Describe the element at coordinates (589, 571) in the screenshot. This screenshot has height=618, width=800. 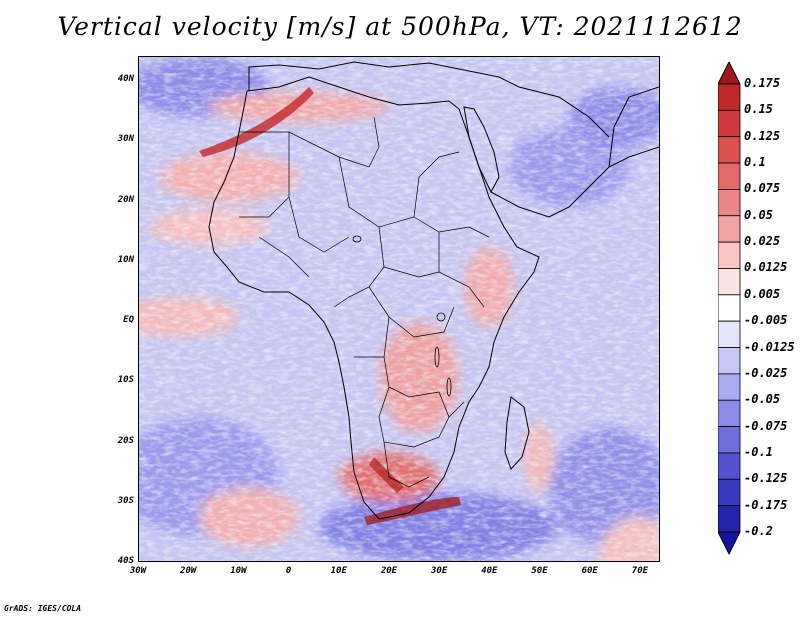
I see `lon-label-60E: 60E` at that location.